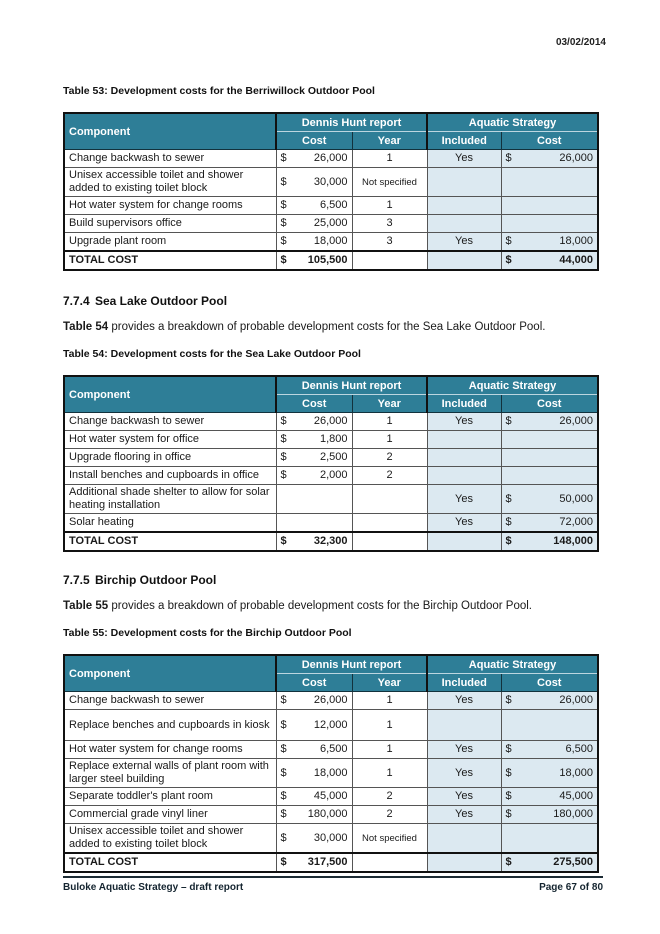  I want to click on aquatic-cost-cell: $180,000, so click(549, 814).